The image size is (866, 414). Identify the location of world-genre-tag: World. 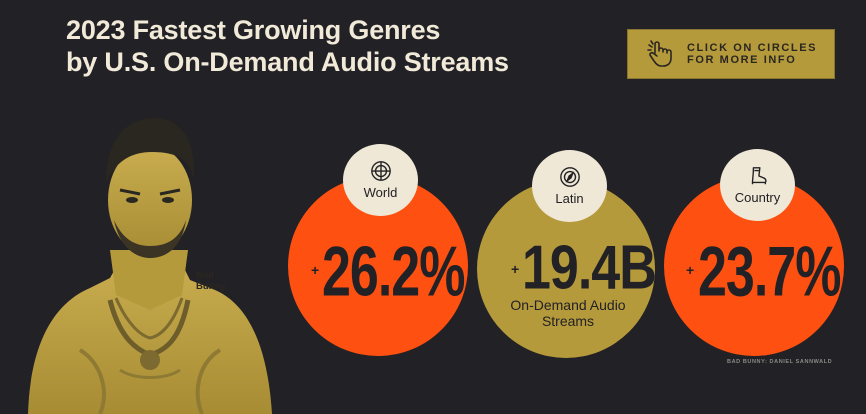
(380, 180).